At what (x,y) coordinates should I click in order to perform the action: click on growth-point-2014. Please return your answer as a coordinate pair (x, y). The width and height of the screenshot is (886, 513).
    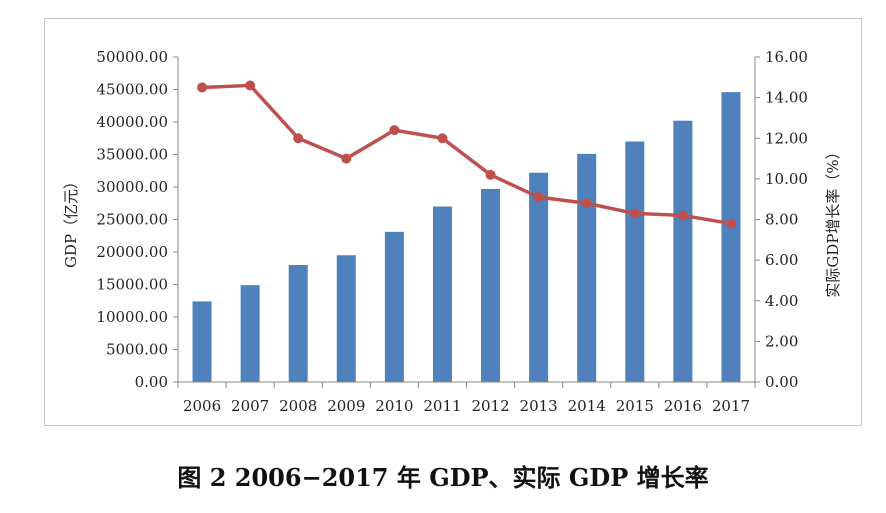
    Looking at the image, I should click on (586, 203).